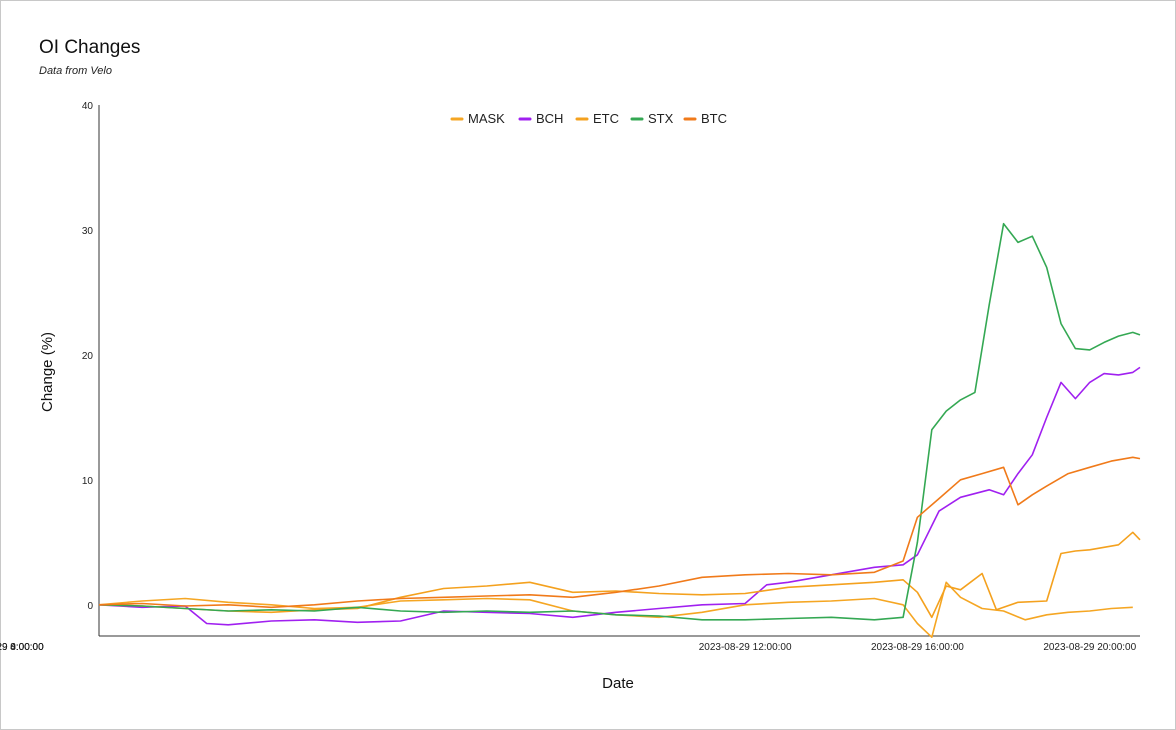  I want to click on y-axis-label: Change (%), so click(47, 372).